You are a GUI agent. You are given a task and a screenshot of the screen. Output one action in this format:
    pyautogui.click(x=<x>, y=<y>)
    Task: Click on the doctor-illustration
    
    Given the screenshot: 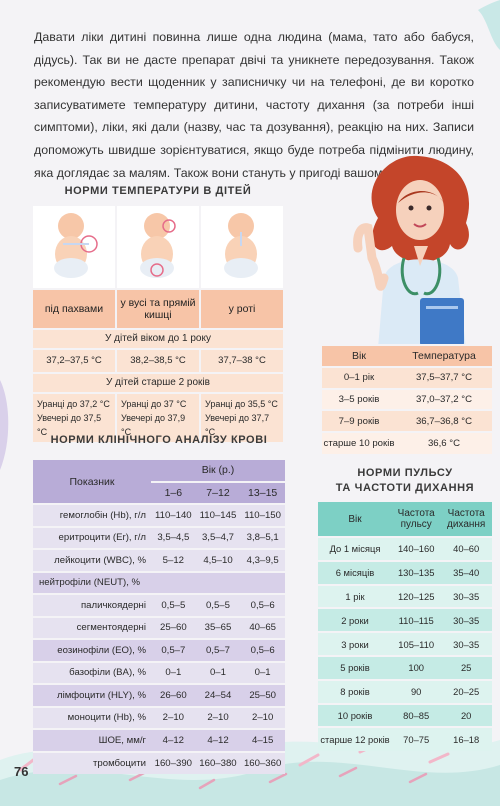 What is the action you would take?
    pyautogui.click(x=411, y=251)
    